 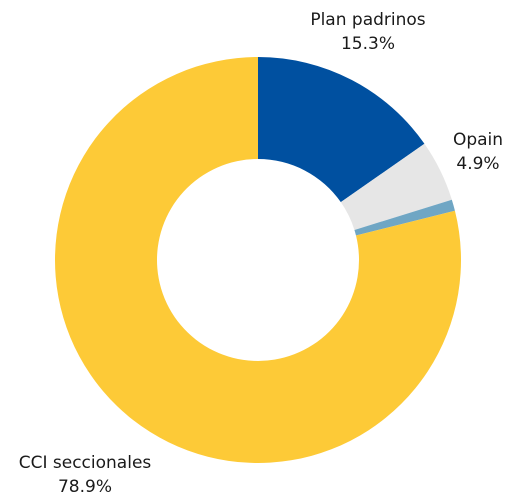 I want to click on label-cci-seccionales-name: CCI seccionales, so click(x=85, y=463).